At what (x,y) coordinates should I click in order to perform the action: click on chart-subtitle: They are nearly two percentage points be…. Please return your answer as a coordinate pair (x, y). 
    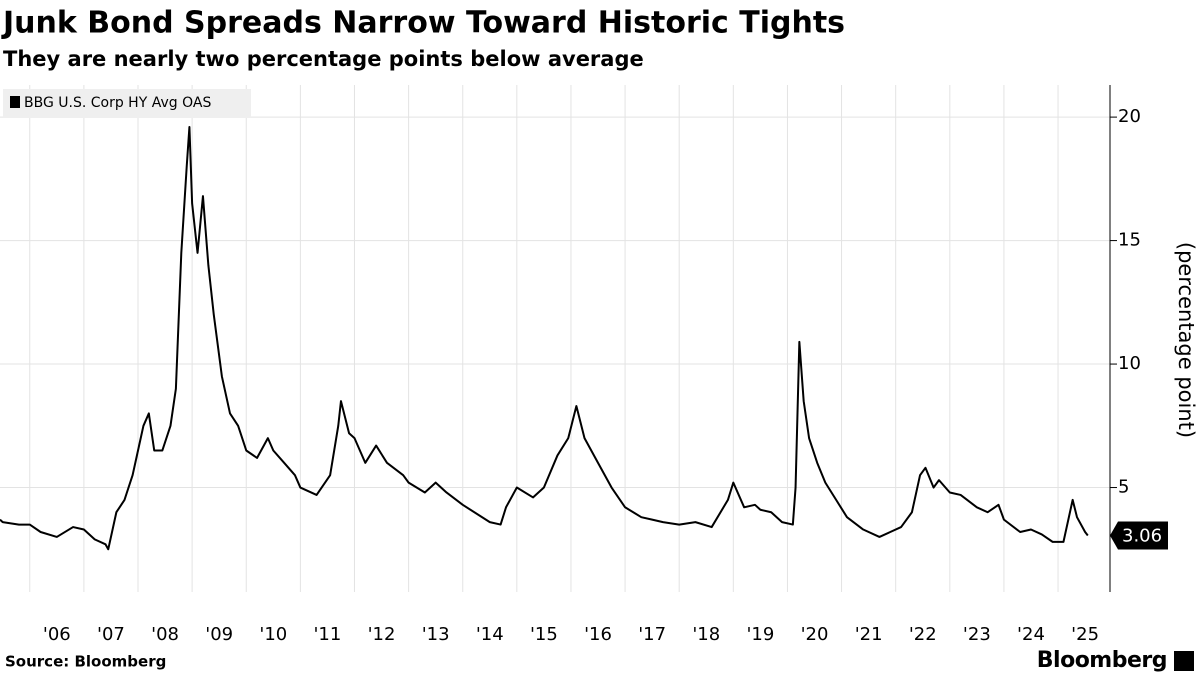
    Looking at the image, I should click on (323, 59).